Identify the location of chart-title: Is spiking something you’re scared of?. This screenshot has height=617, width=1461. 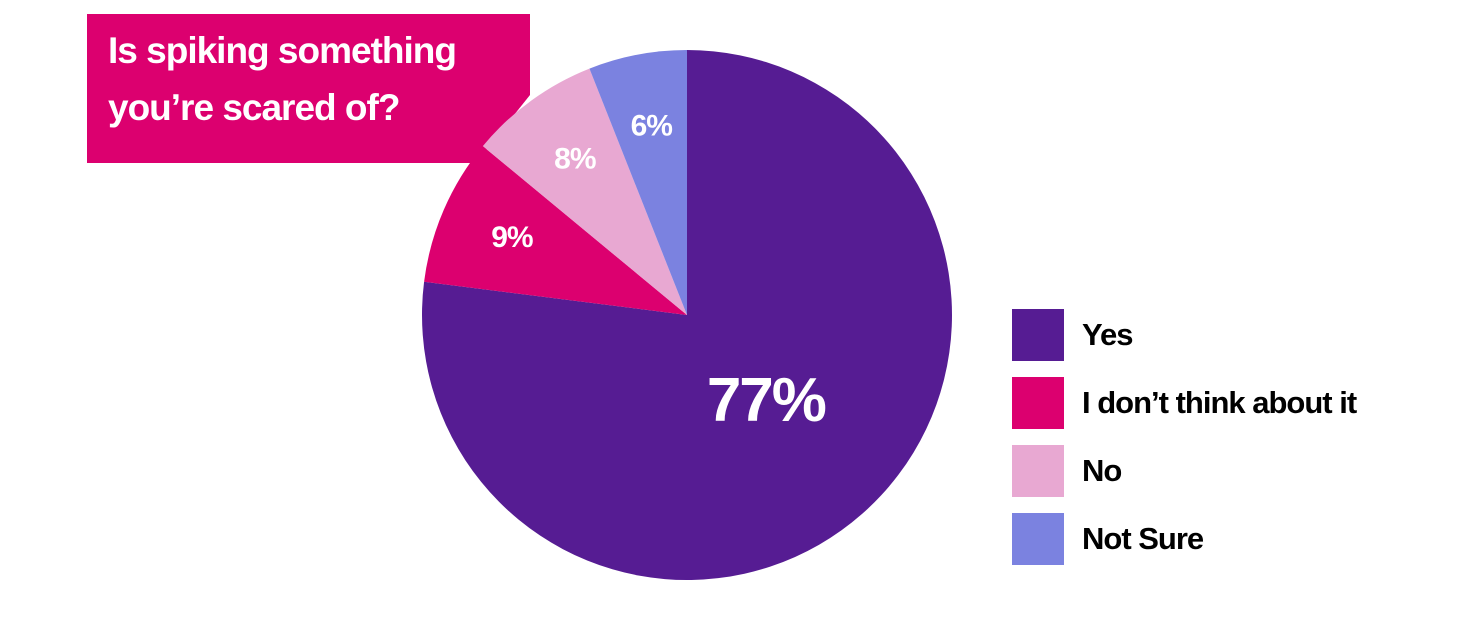
(282, 79).